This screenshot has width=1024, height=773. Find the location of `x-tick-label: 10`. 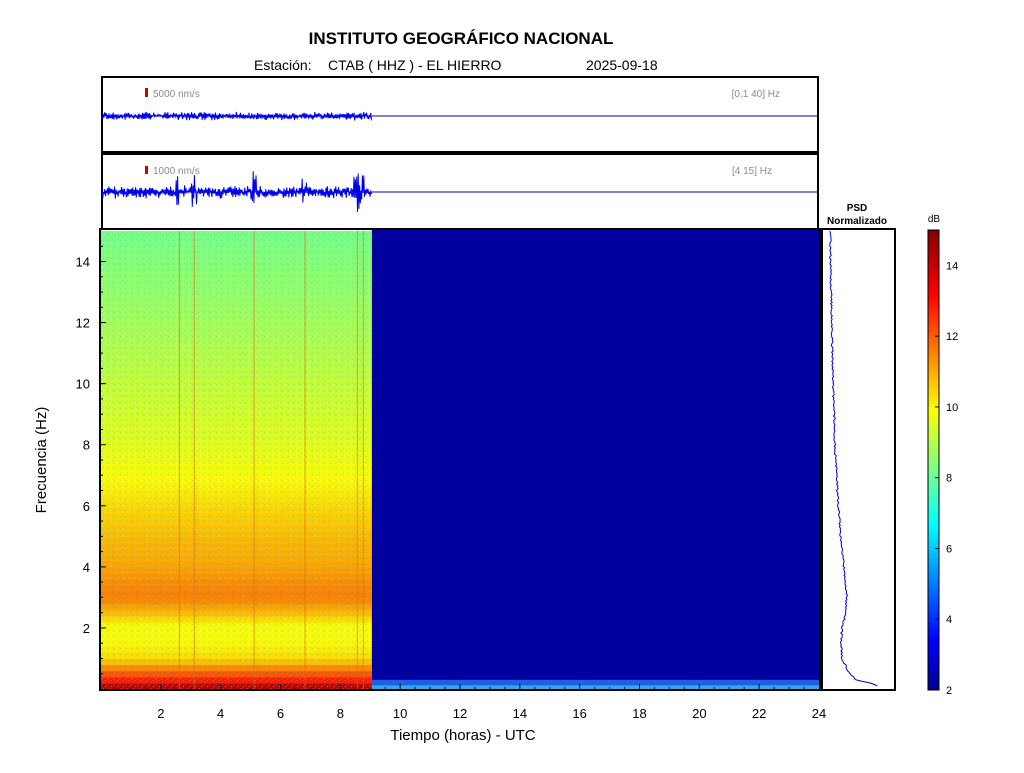

x-tick-label: 10 is located at coordinates (400, 713).